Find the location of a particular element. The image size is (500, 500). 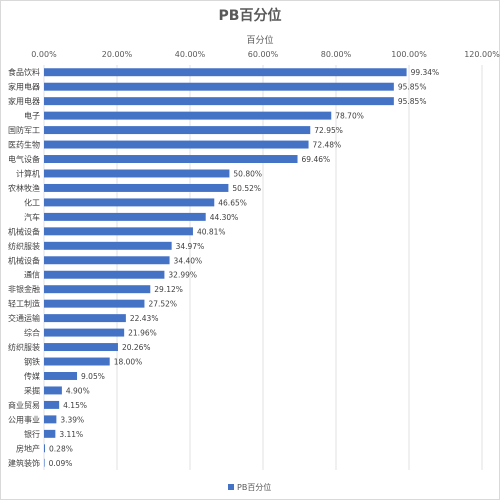

category-label: 化工 is located at coordinates (32, 202).